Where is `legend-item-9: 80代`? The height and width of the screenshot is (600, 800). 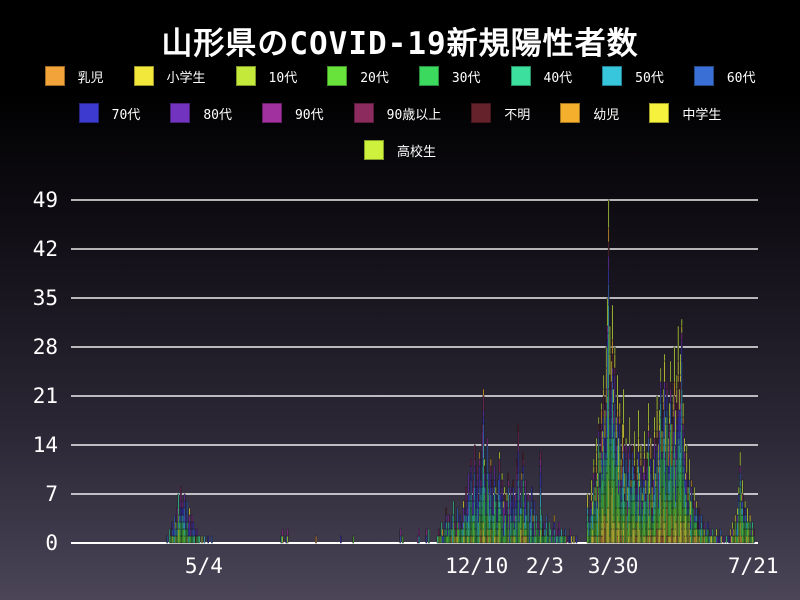 legend-item-9: 80代 is located at coordinates (201, 113).